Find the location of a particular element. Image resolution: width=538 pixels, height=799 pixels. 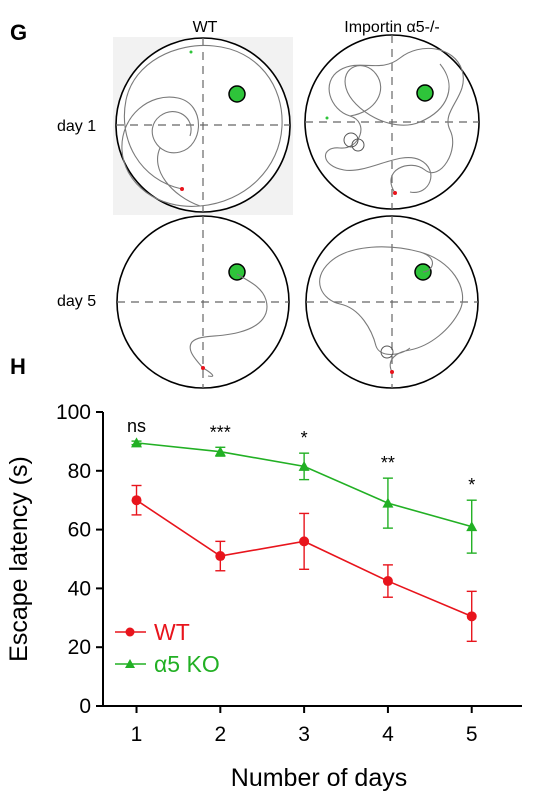

y-tick-label-2: 40 is located at coordinates (79, 588).